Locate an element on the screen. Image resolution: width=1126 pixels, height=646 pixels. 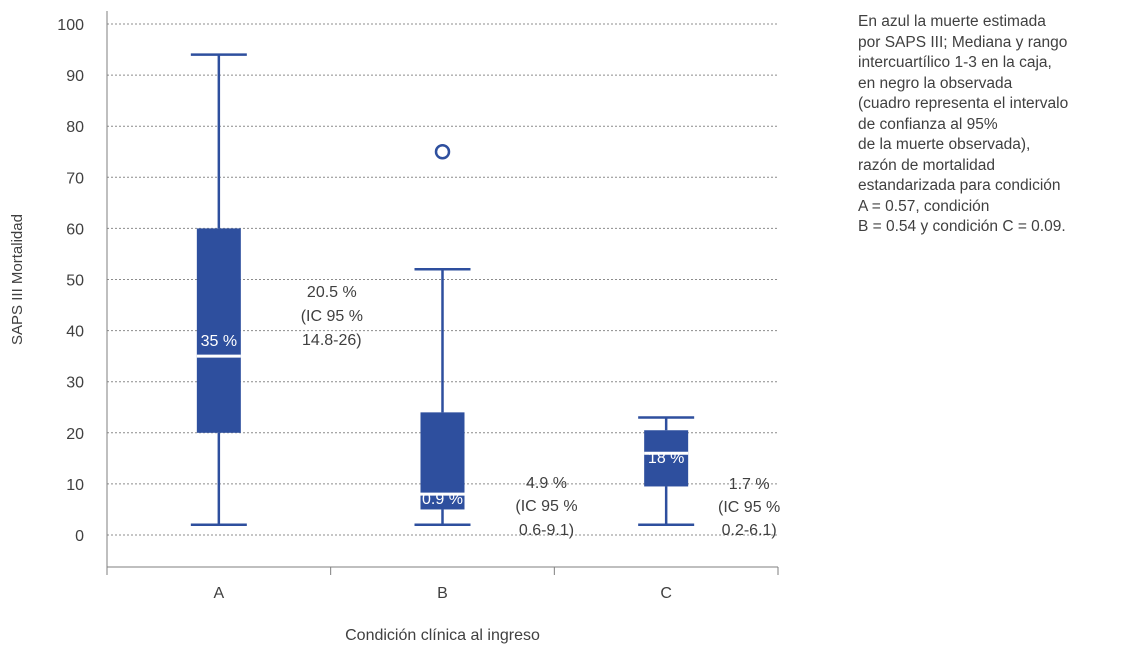
median-label: 18 % is located at coordinates (666, 458).